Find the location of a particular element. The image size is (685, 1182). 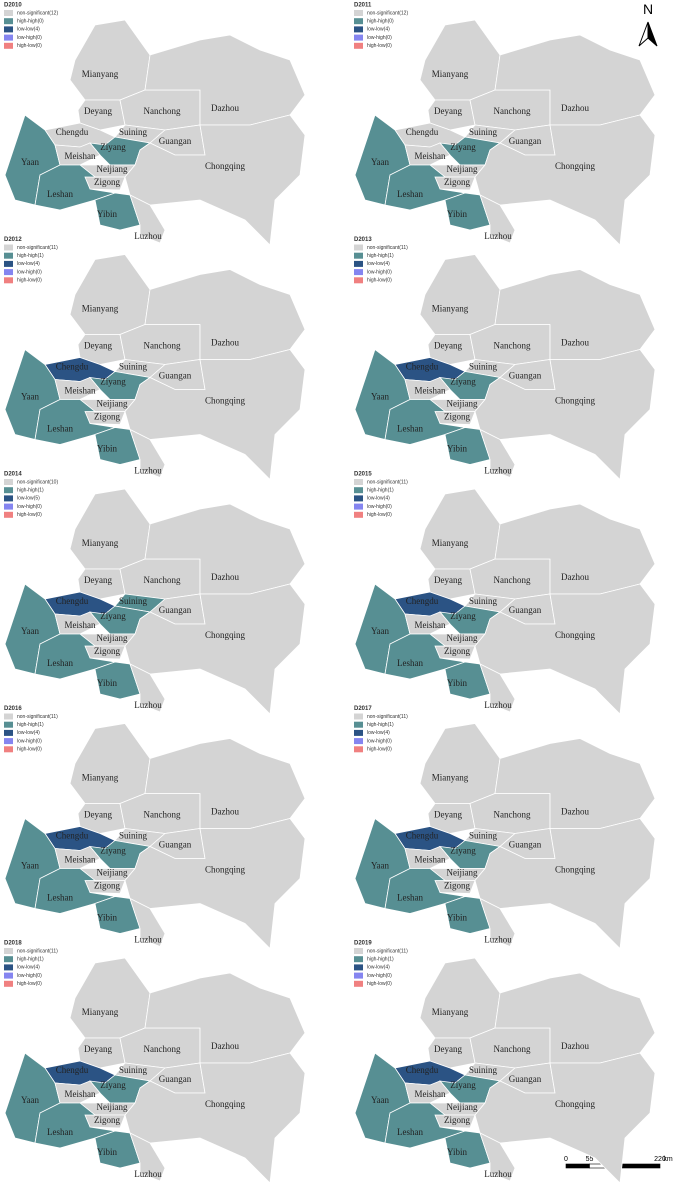

panel-title: D2019 is located at coordinates (363, 944).